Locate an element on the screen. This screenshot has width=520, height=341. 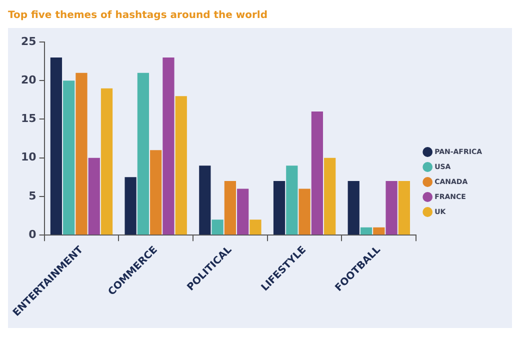
y-tick-label: 15 is located at coordinates (28, 119).